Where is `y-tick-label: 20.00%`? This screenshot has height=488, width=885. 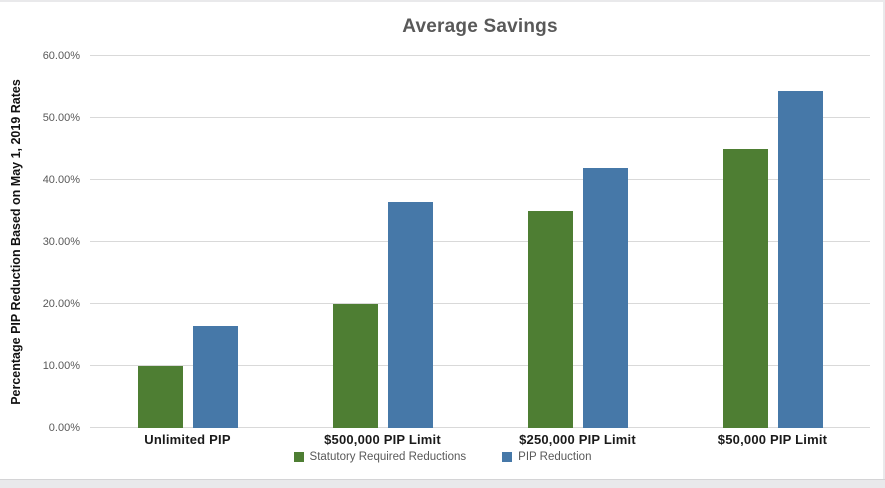
y-tick-label: 20.00% is located at coordinates (61, 304).